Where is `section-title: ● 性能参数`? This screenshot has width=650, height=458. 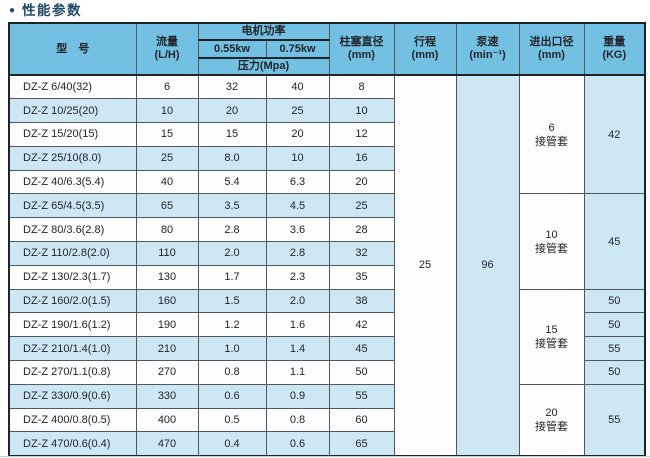 section-title: ● 性能参数 is located at coordinates (45, 11).